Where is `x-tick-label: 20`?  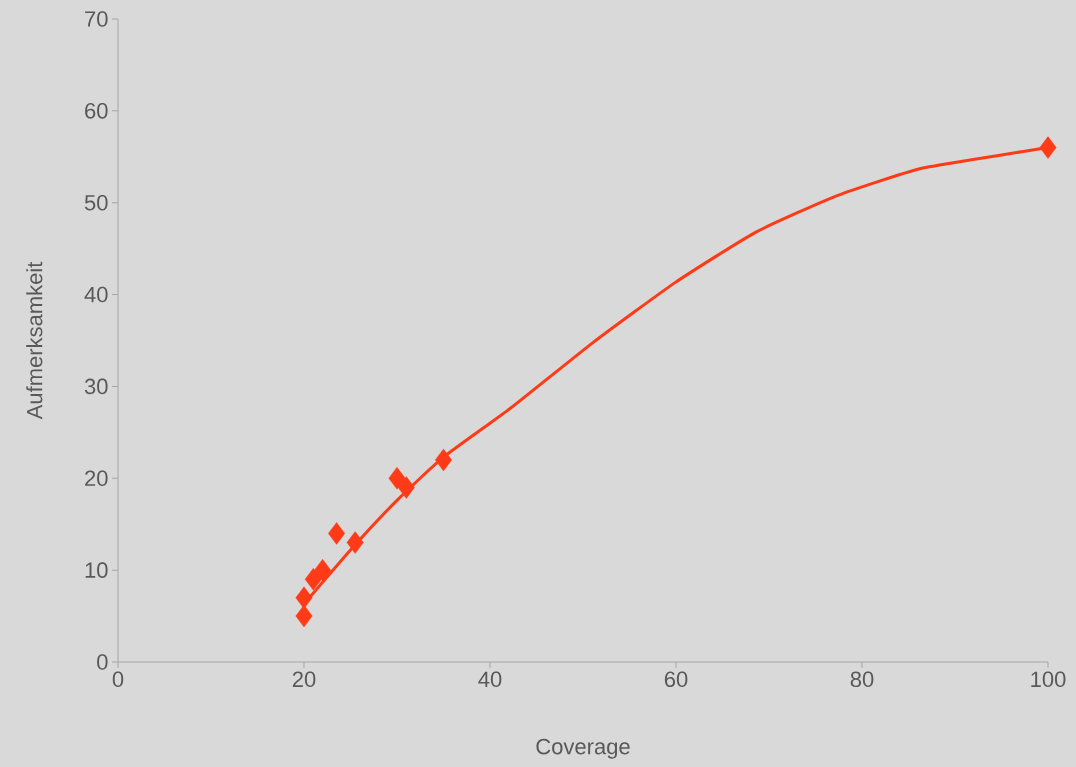 x-tick-label: 20 is located at coordinates (304, 679).